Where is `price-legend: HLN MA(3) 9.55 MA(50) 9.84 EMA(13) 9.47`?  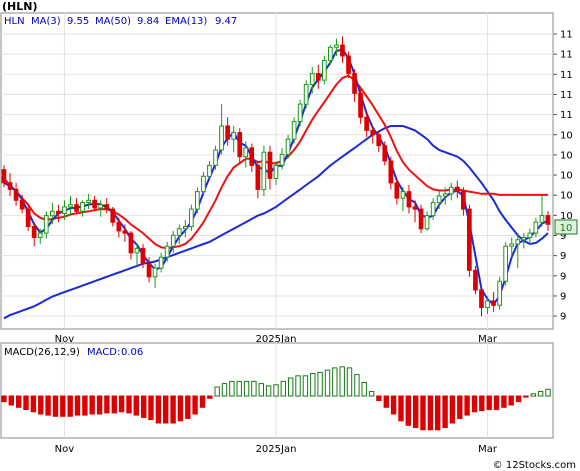 price-legend: HLN MA(3) 9.55 MA(50) 9.84 EMA(13) 9.47 is located at coordinates (120, 21).